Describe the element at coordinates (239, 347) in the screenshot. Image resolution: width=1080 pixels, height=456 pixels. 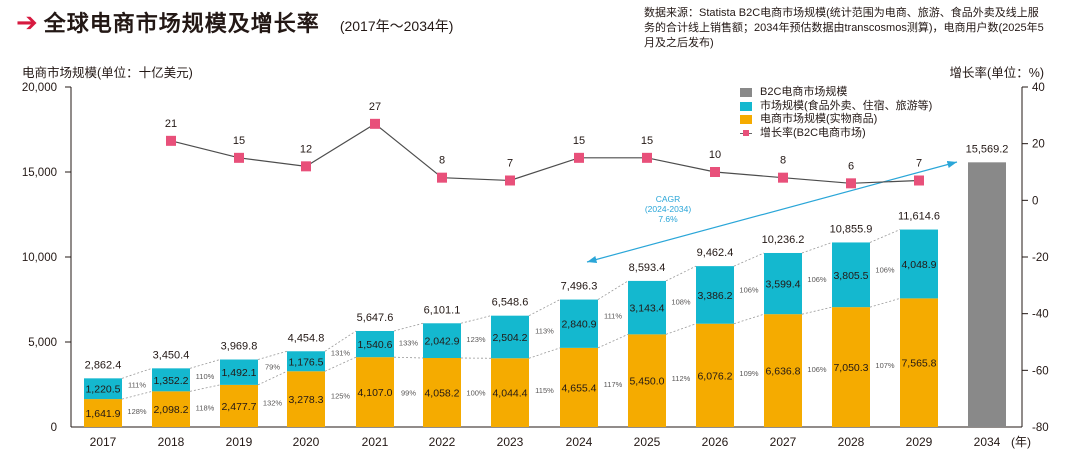
I see `bar-label-total: 3,969.8` at that location.